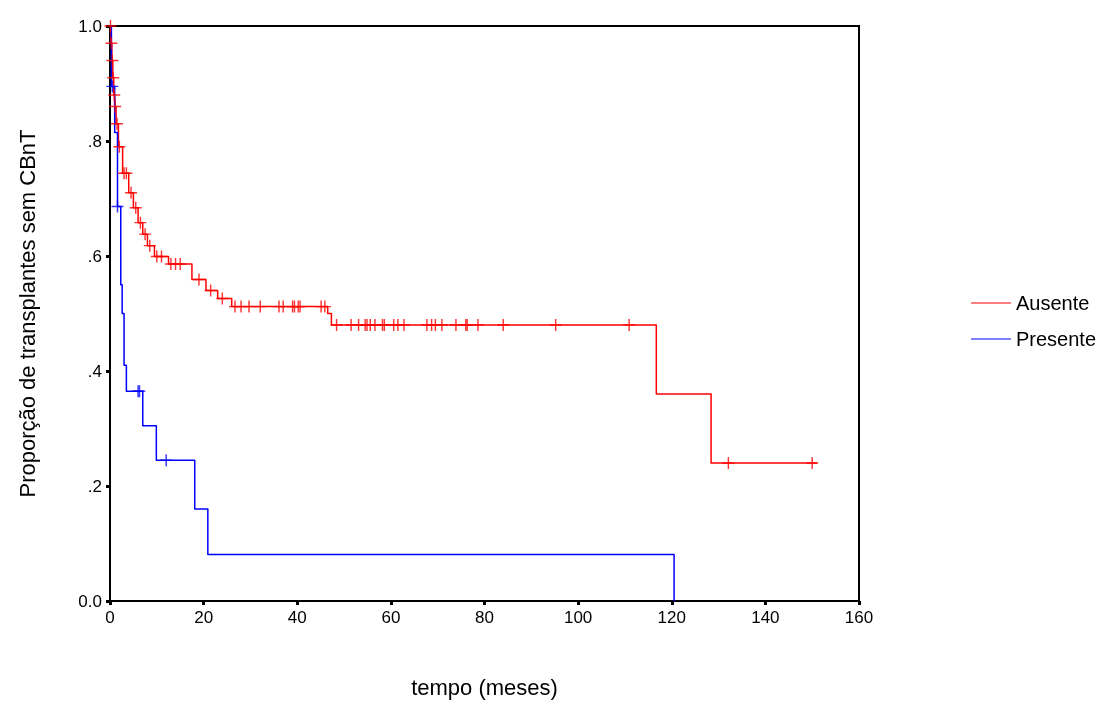 The height and width of the screenshot is (716, 1119). I want to click on x-tick-label: 20, so click(204, 617).